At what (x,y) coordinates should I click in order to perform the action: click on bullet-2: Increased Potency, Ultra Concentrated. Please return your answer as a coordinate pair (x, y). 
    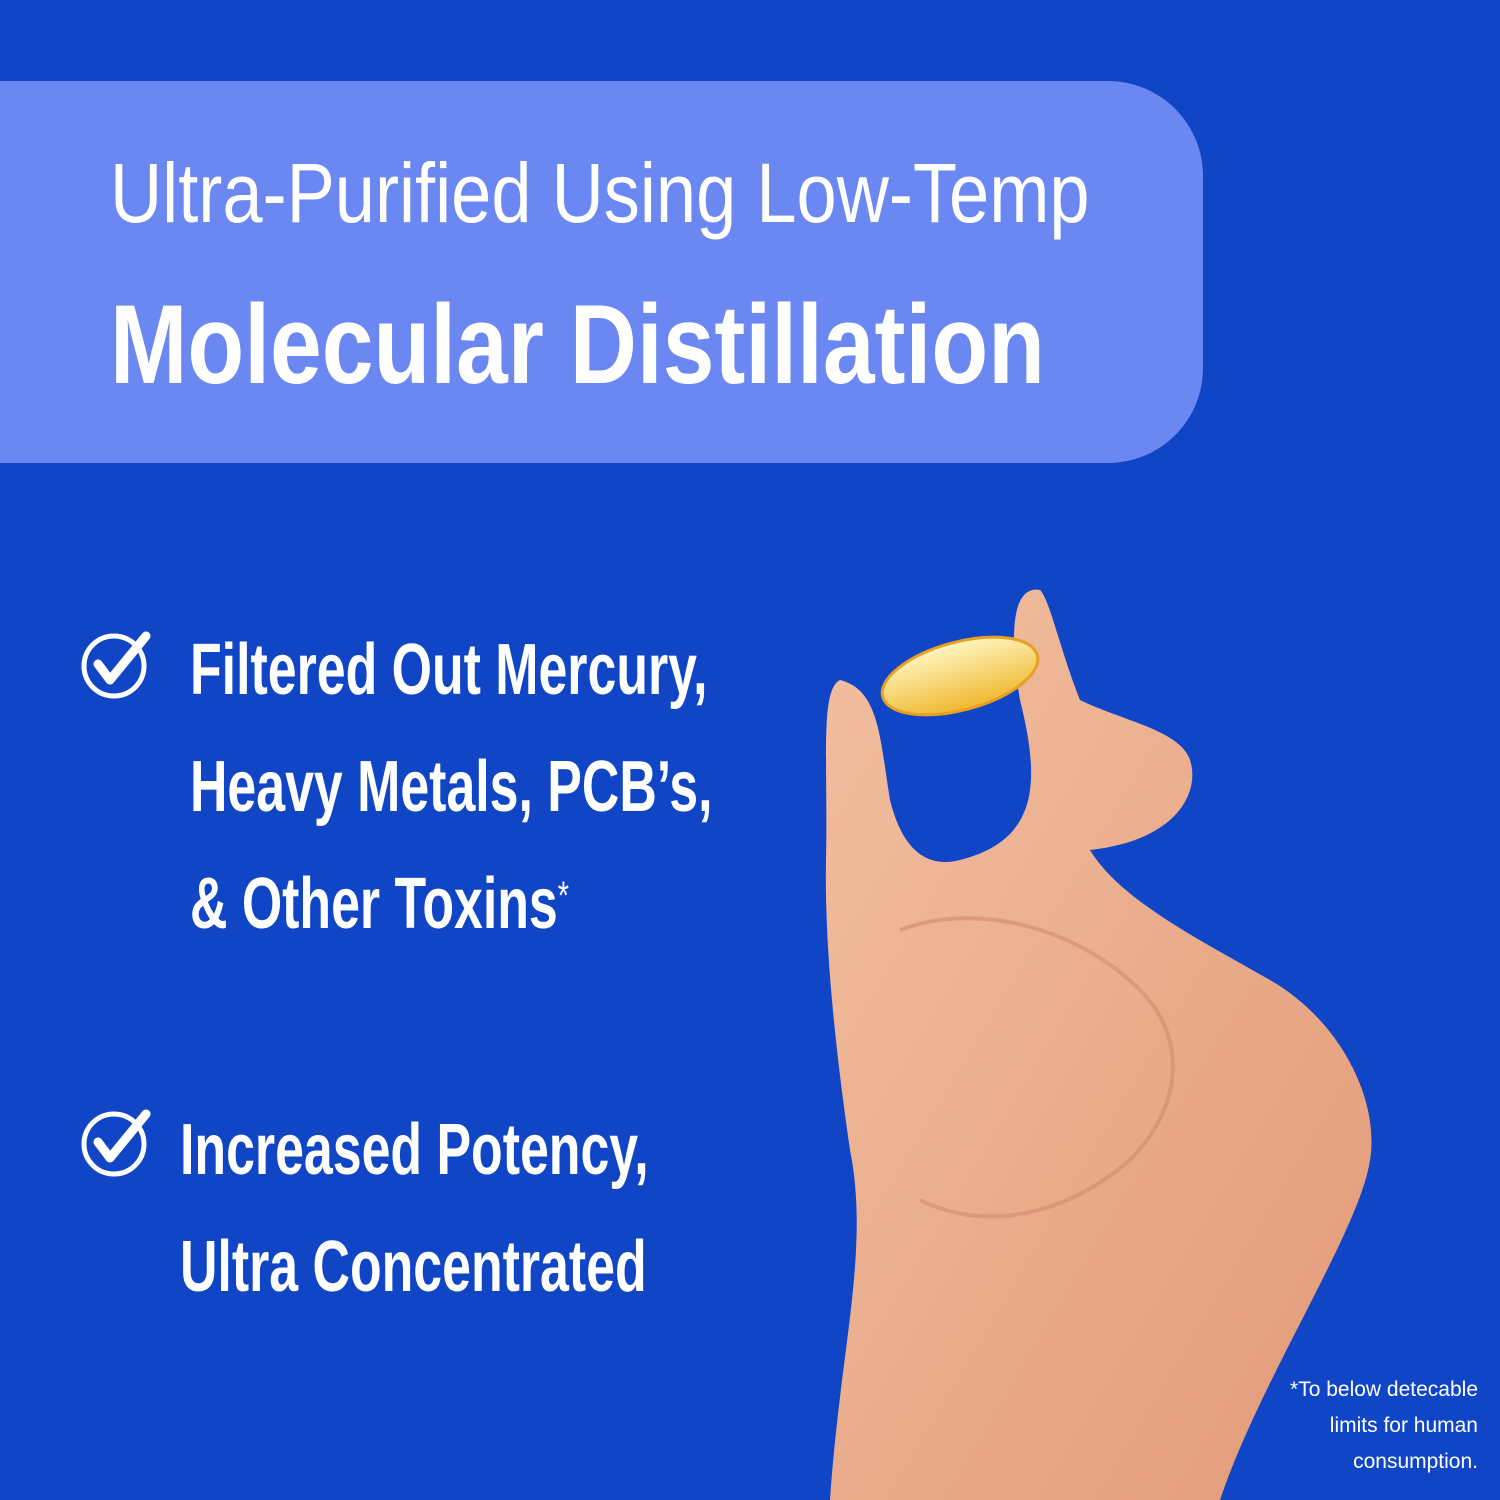
    Looking at the image, I should click on (414, 1209).